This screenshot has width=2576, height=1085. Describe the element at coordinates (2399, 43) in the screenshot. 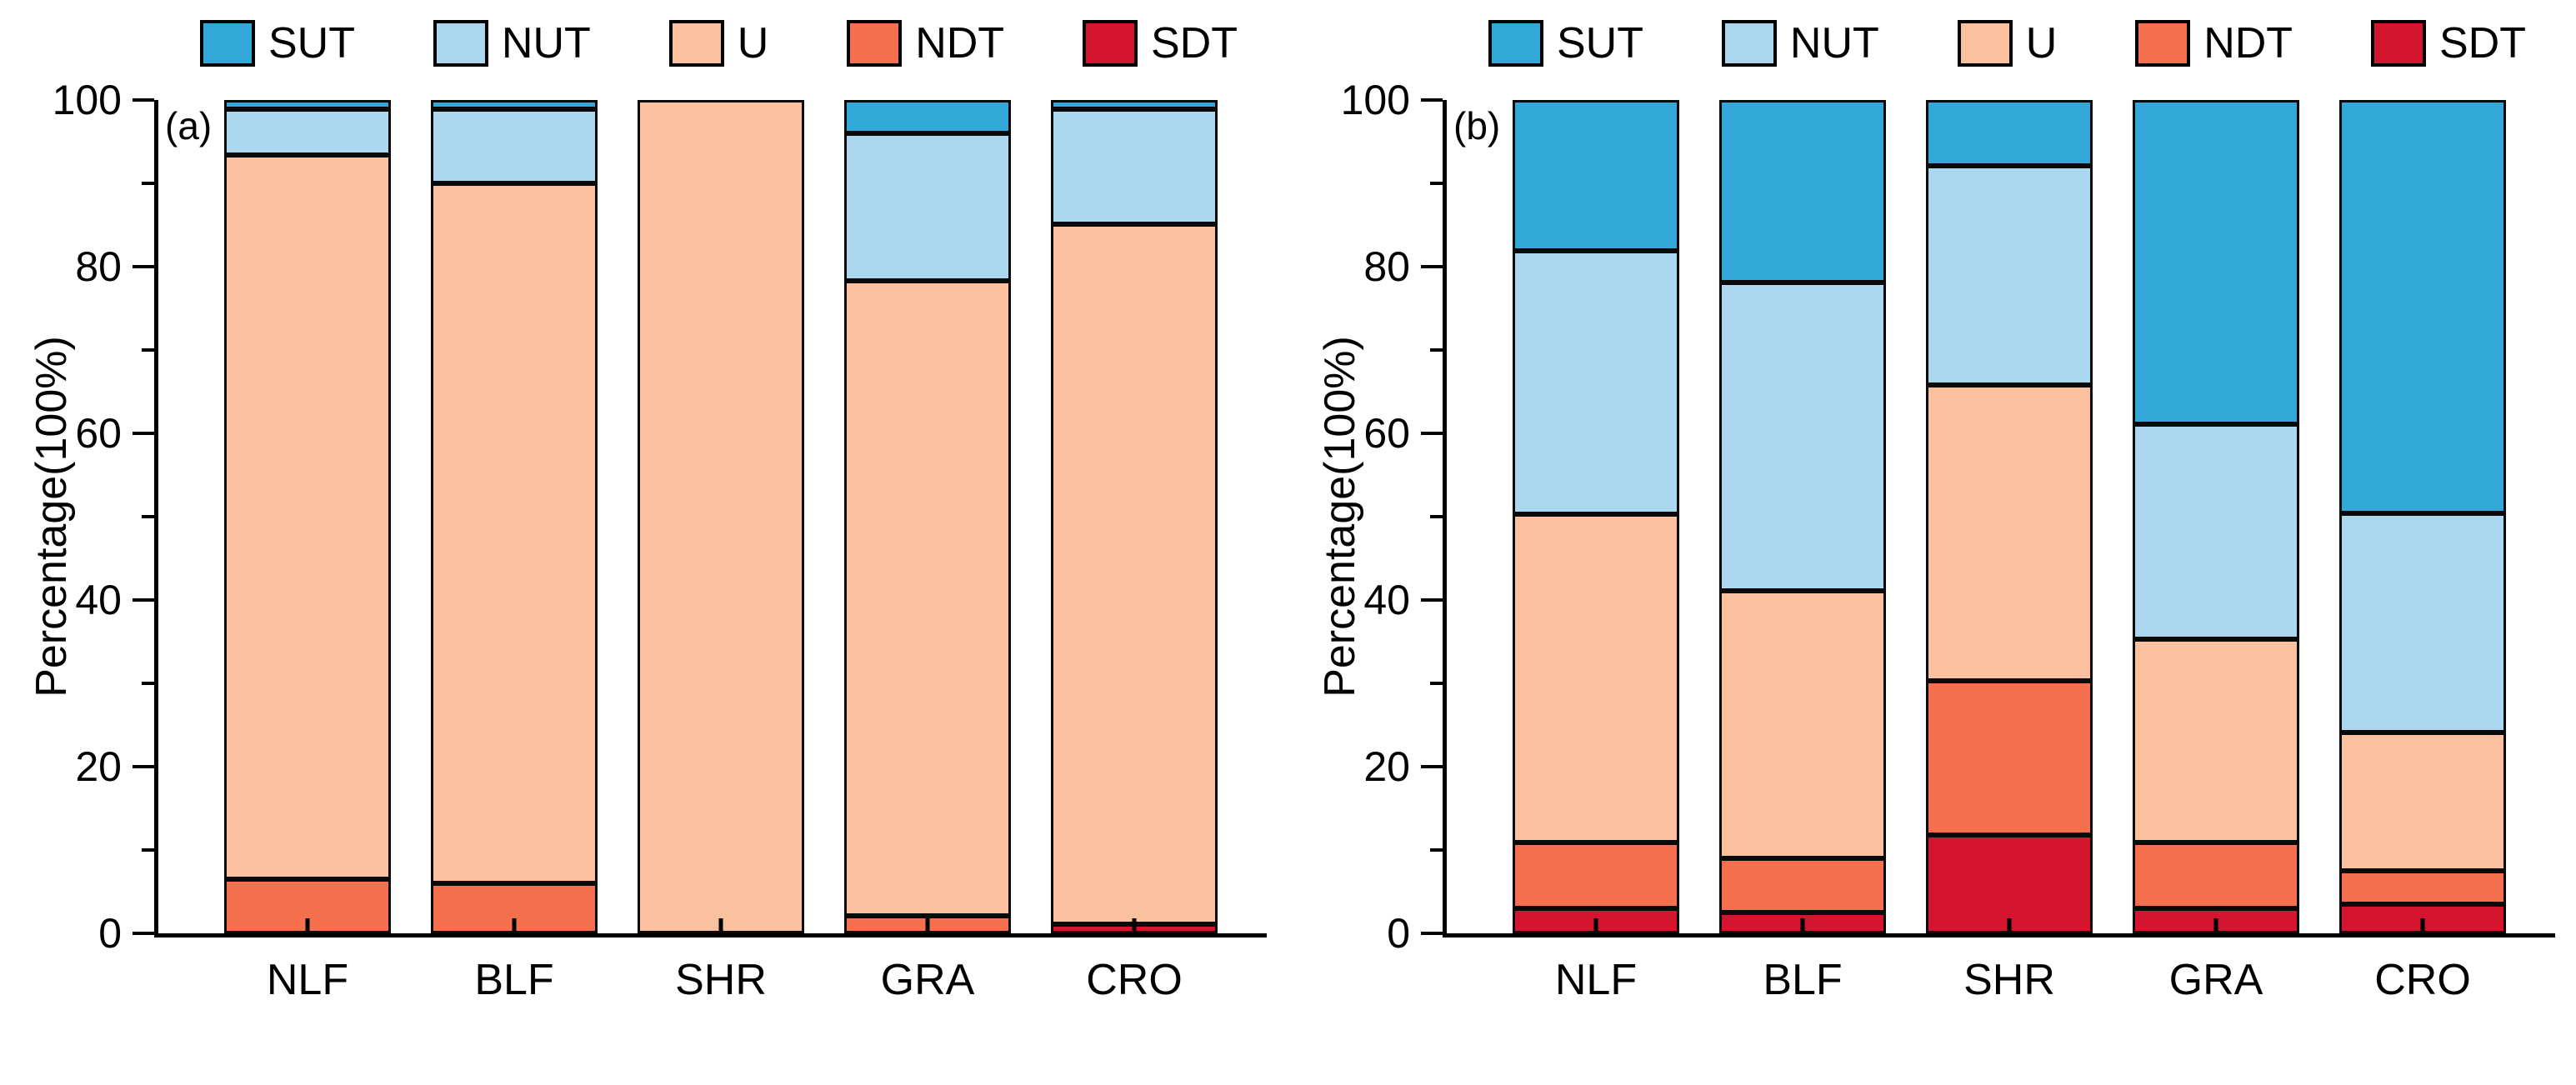

I see `sdt-legend-swatch` at that location.